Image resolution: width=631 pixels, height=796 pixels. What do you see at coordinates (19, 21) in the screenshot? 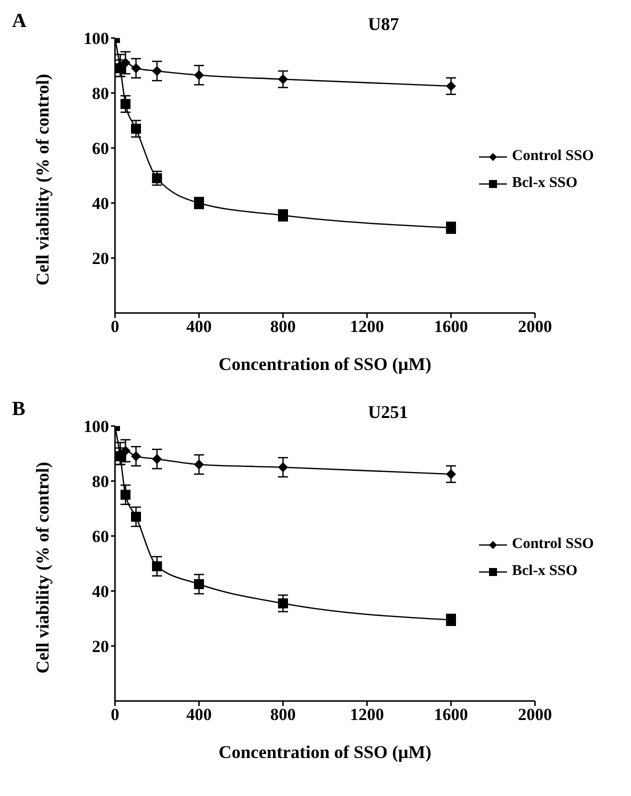
I see `text: A` at bounding box center [19, 21].